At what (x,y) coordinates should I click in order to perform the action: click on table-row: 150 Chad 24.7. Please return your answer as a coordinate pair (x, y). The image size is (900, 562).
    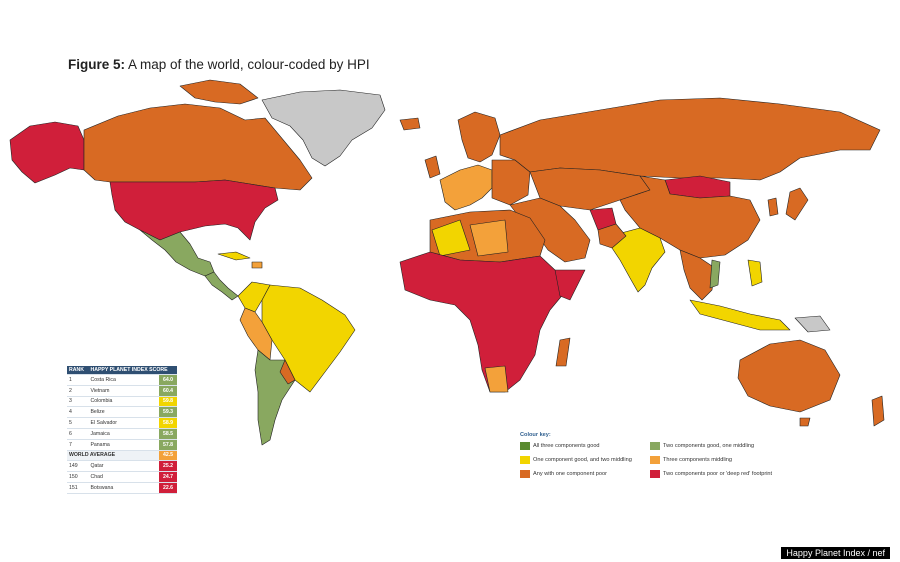
    Looking at the image, I should click on (122, 477).